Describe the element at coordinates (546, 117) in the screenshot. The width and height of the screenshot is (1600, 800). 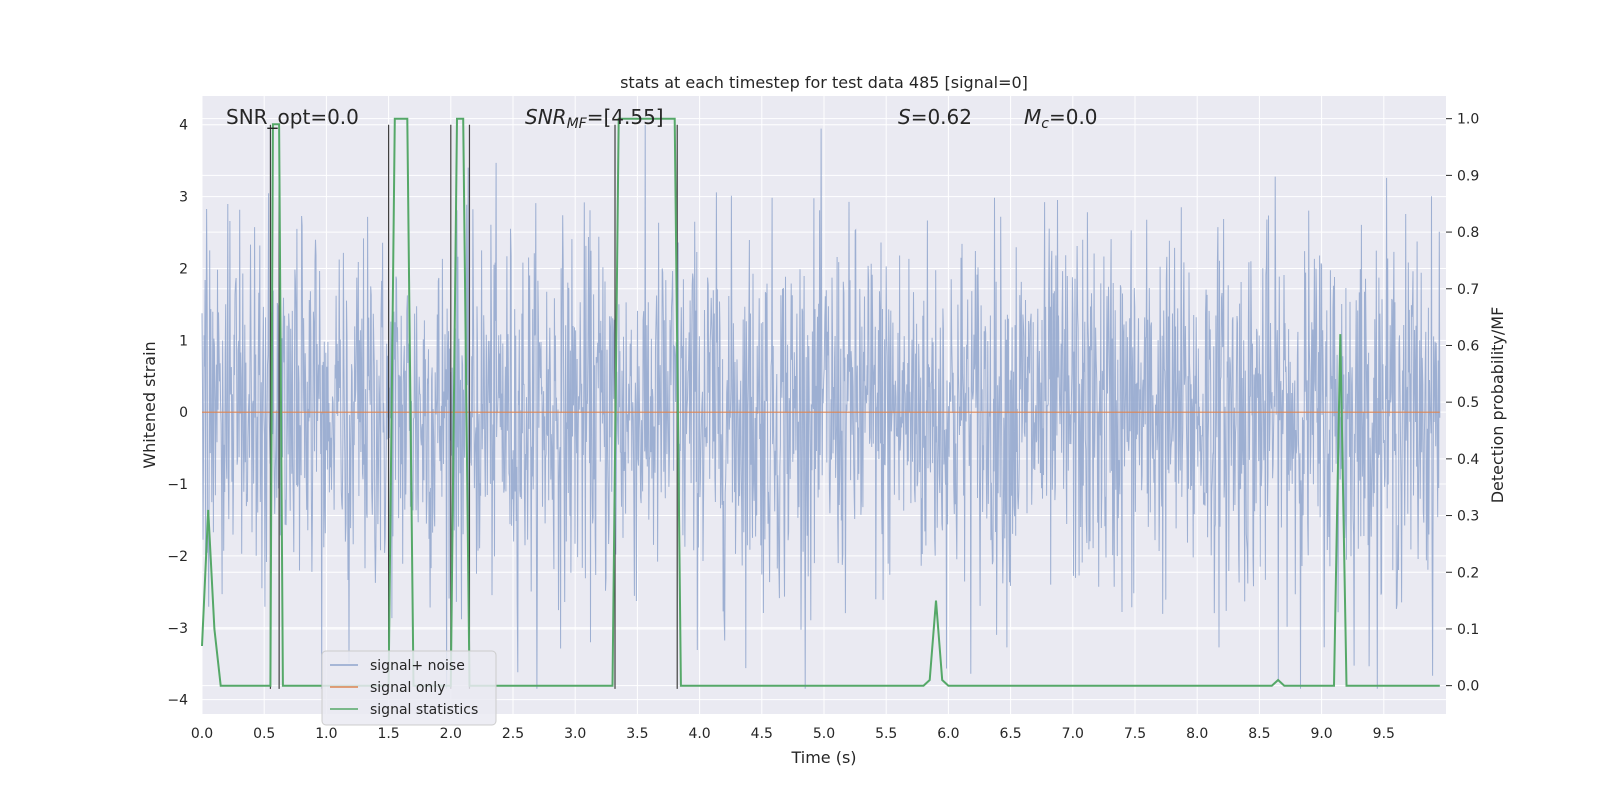
I see `snr-mf-base: SNR` at that location.